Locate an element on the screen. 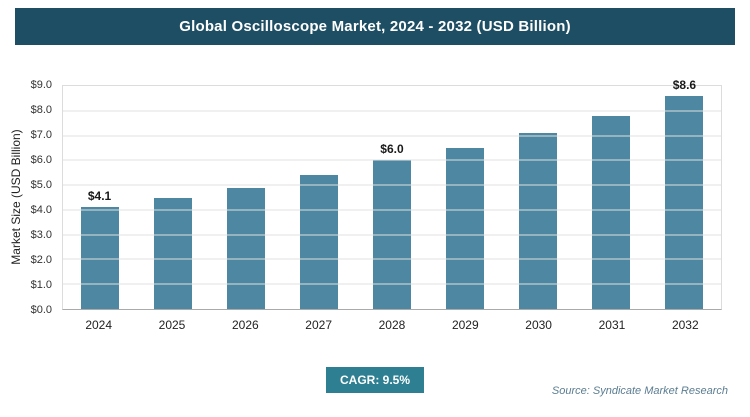 This screenshot has width=750, height=417. x-tick-label: 2032 is located at coordinates (685, 325).